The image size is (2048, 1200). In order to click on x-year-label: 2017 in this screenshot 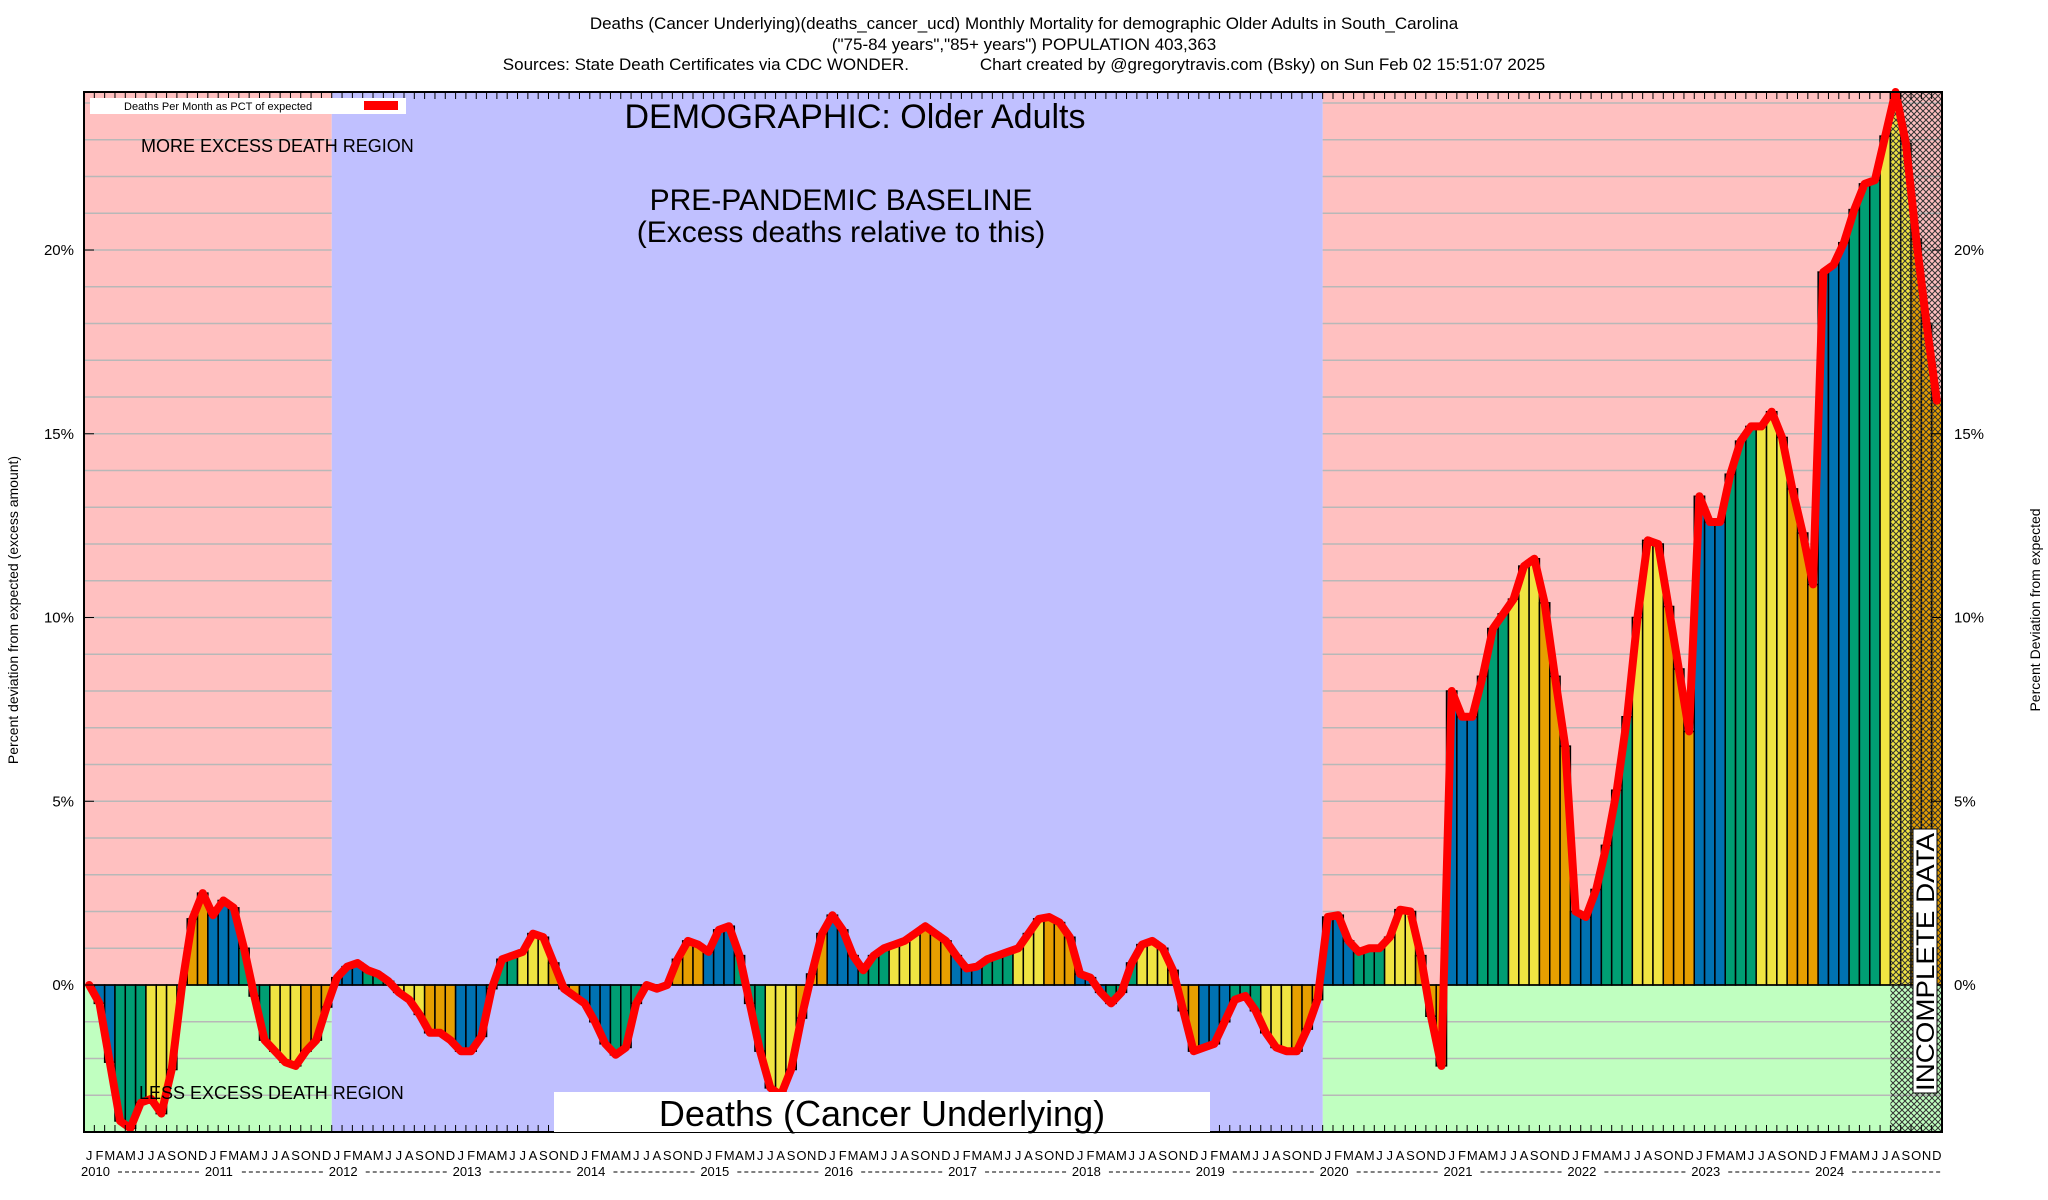, I will do `click(962, 1171)`.